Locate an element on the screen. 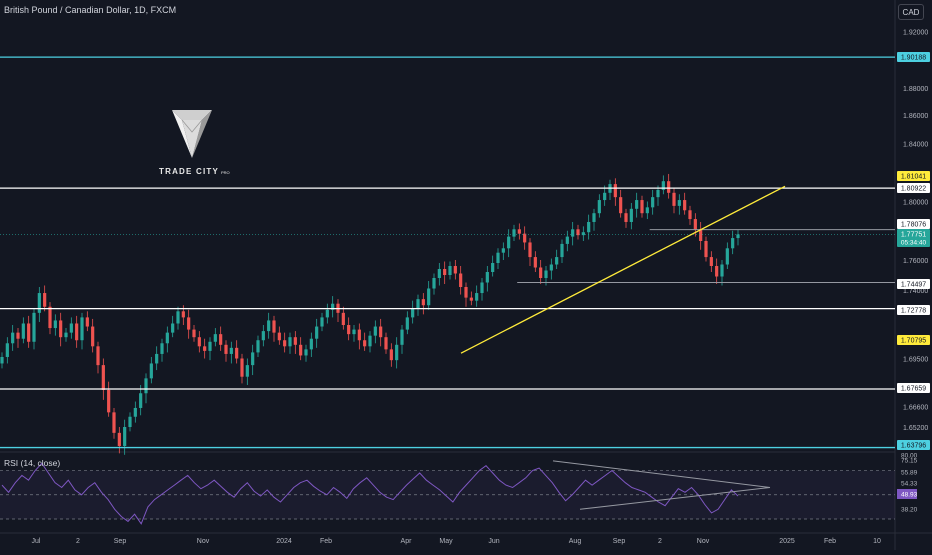  rsi-axis-label: 48.93 is located at coordinates (909, 495).